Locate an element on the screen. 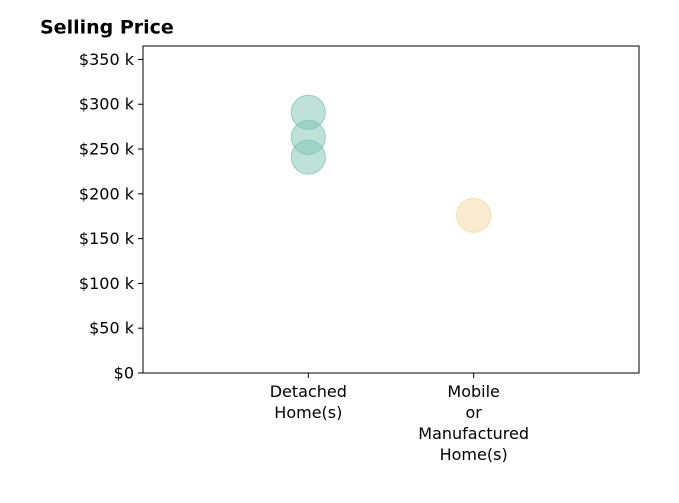 The image size is (679, 503). y-tick-label: $150 k is located at coordinates (107, 238).